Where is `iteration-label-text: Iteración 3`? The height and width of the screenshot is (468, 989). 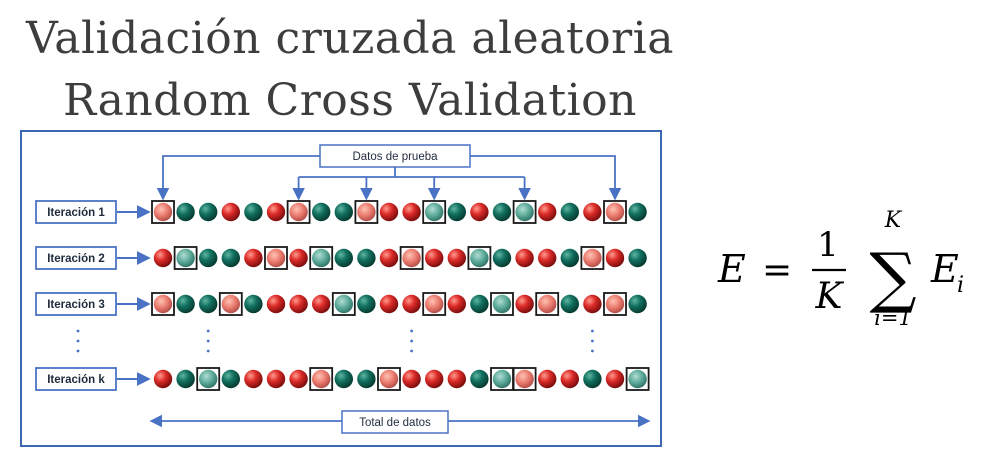
iteration-label-text: Iteración 3 is located at coordinates (76, 305).